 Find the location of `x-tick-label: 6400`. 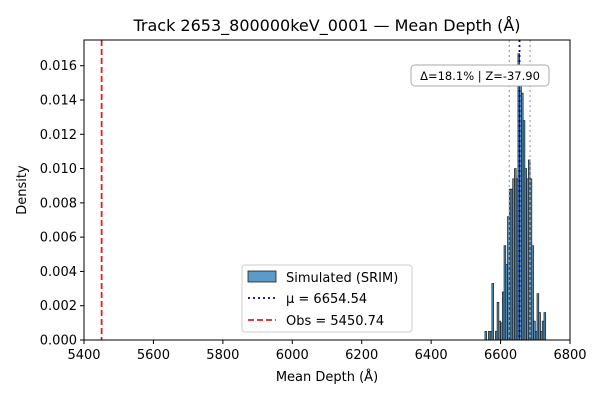

x-tick-label: 6400 is located at coordinates (431, 355).